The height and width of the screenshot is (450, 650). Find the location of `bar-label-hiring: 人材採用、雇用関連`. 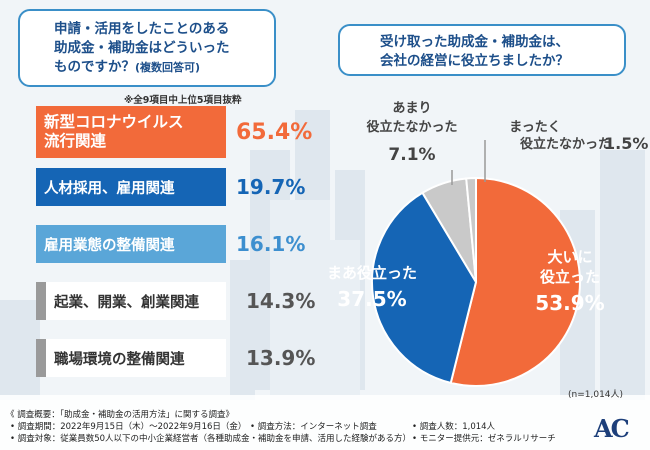

bar-label-hiring: 人材採用、雇用関連 is located at coordinates (109, 188).